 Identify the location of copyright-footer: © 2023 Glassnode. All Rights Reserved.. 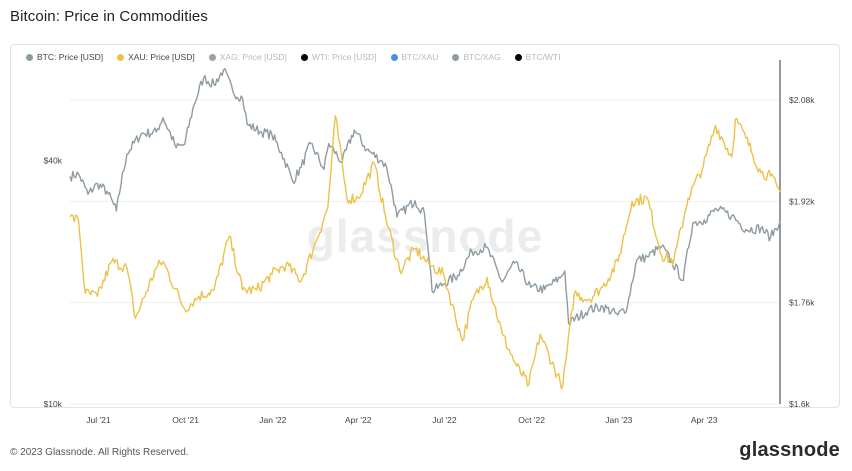
(99, 452).